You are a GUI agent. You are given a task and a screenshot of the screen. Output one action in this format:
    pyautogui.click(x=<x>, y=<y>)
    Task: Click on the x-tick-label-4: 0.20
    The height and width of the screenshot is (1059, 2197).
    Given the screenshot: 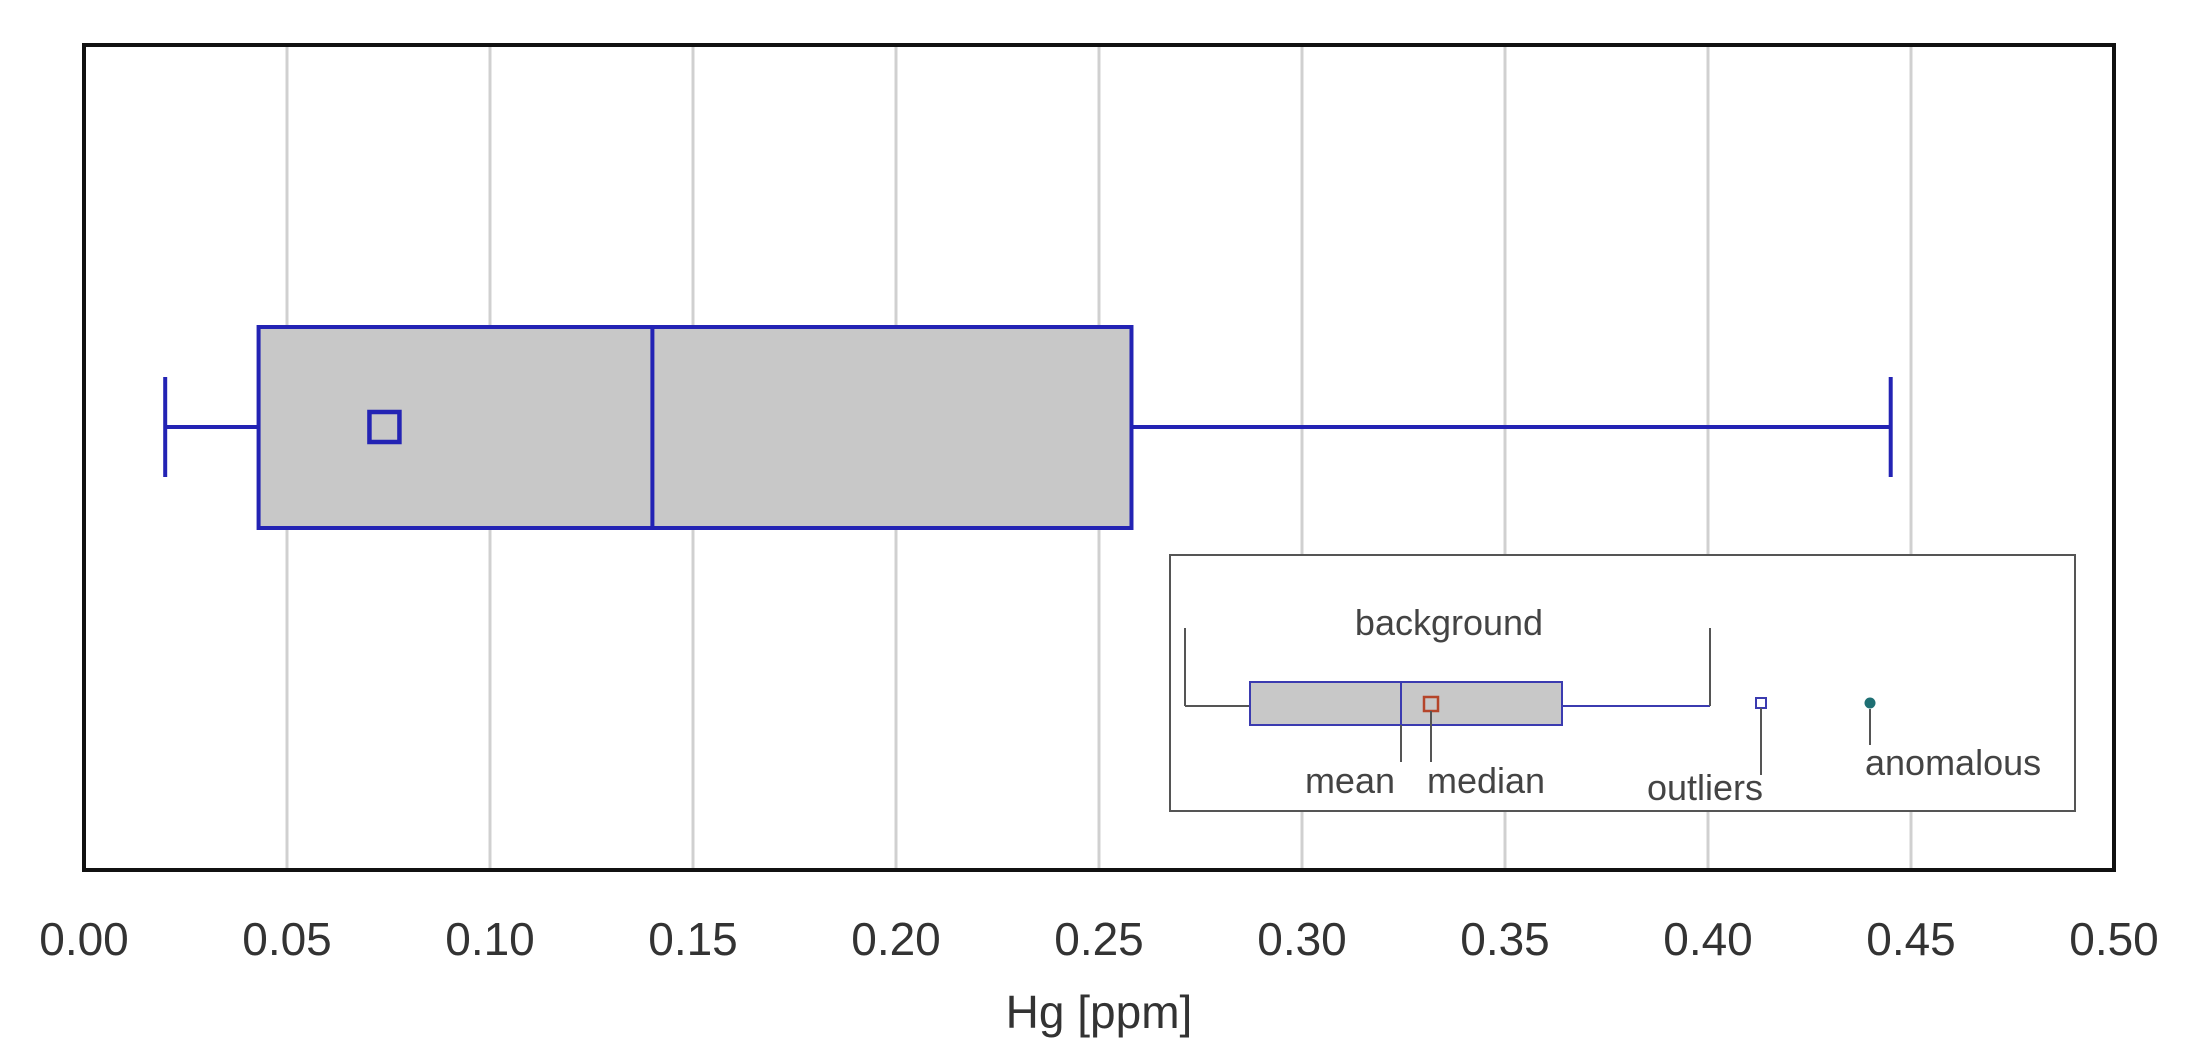 What is the action you would take?
    pyautogui.click(x=896, y=939)
    